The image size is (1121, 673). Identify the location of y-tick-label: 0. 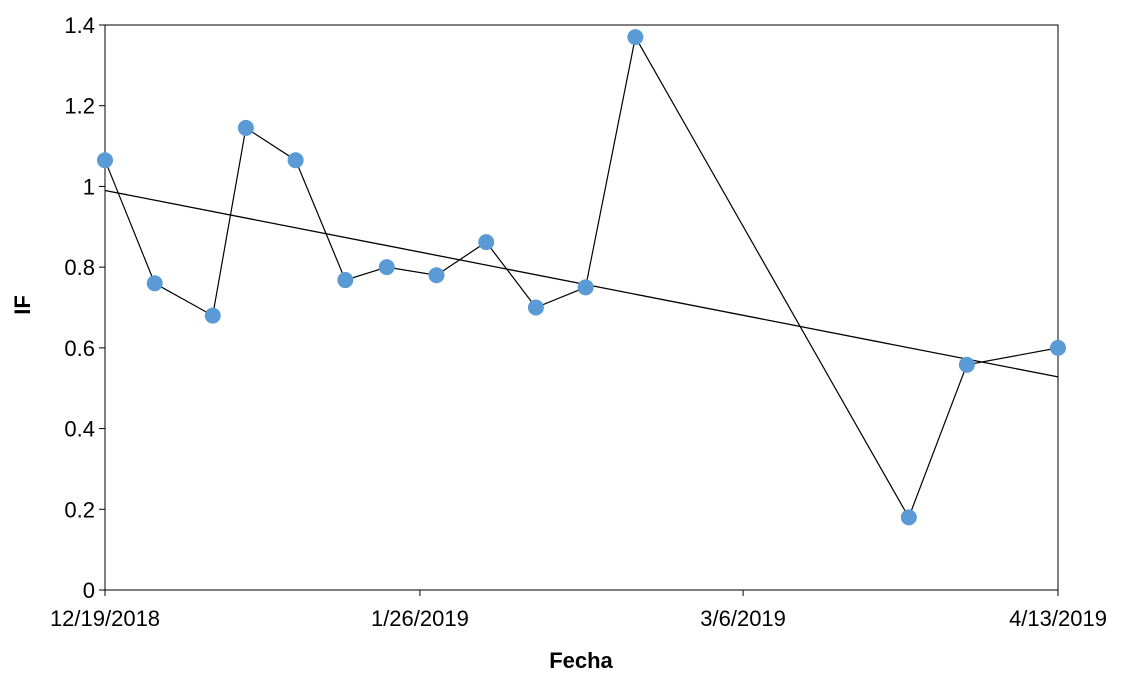
(89, 590).